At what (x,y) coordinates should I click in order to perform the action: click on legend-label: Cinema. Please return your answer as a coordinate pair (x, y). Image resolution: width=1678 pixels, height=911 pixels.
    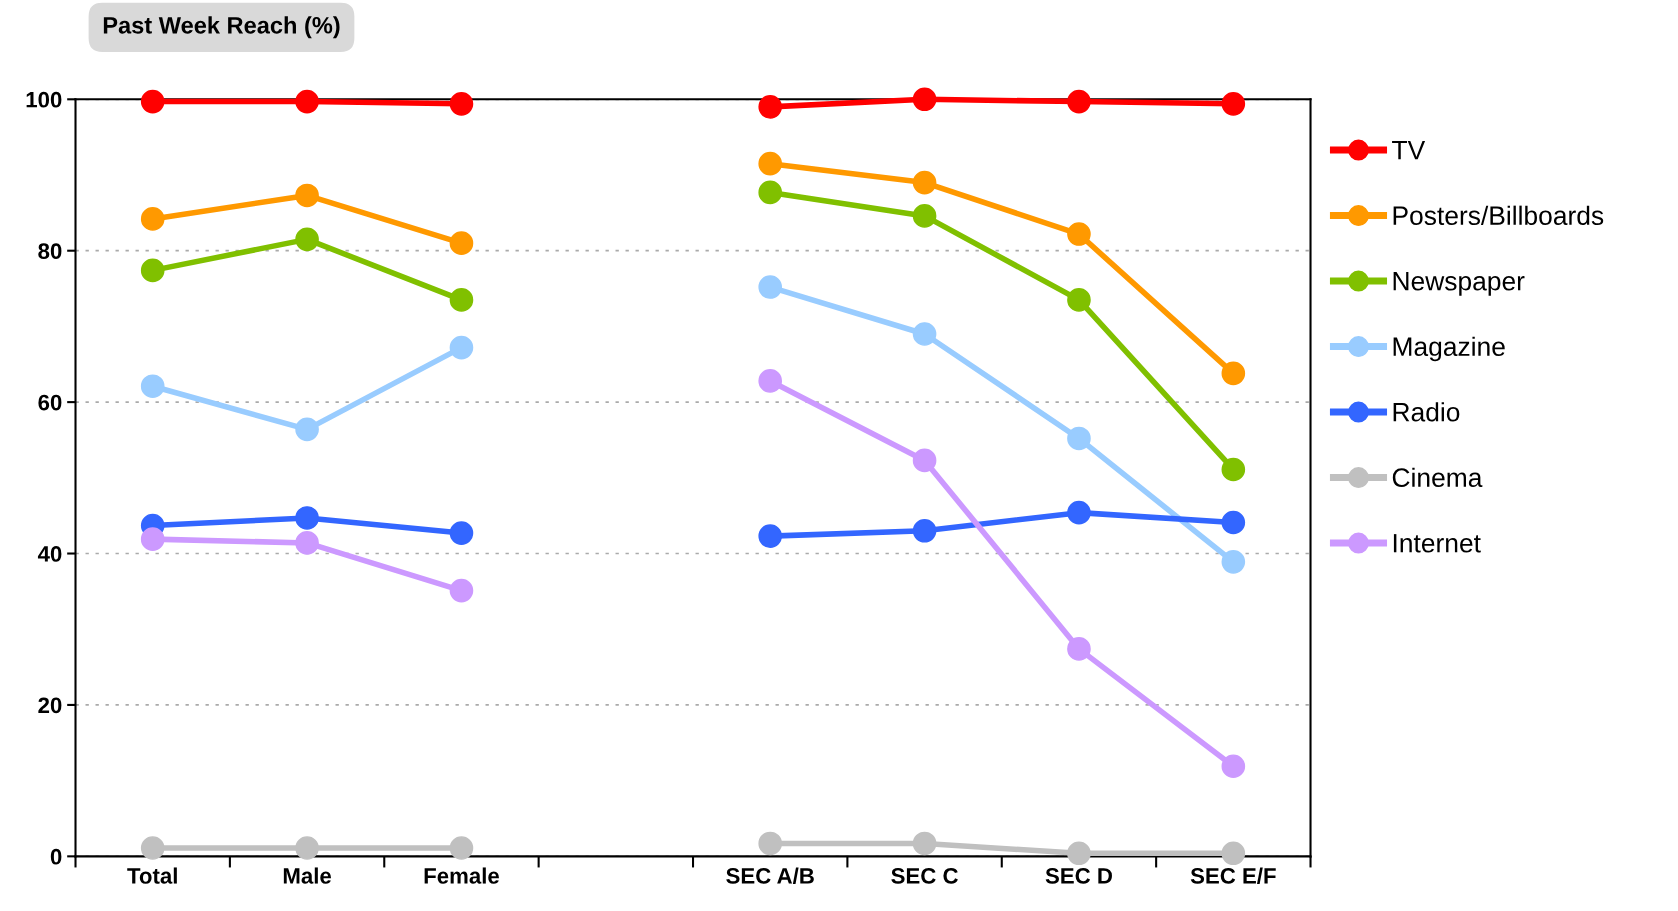
    Looking at the image, I should click on (1437, 477).